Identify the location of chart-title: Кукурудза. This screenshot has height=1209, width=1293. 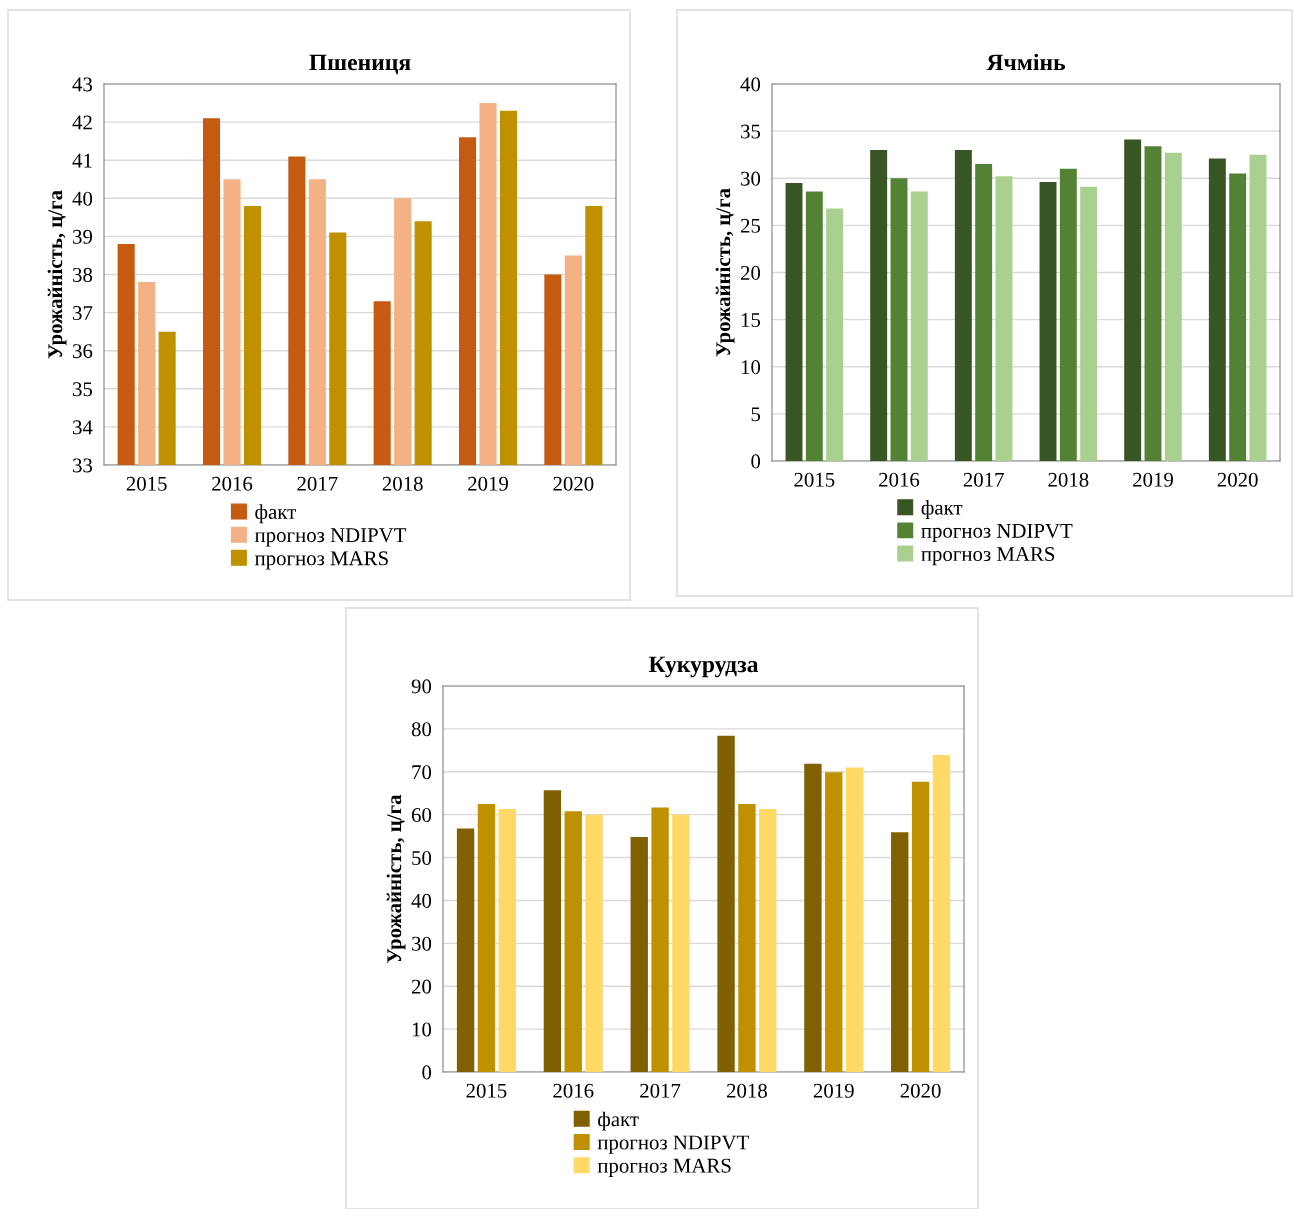
(703, 667).